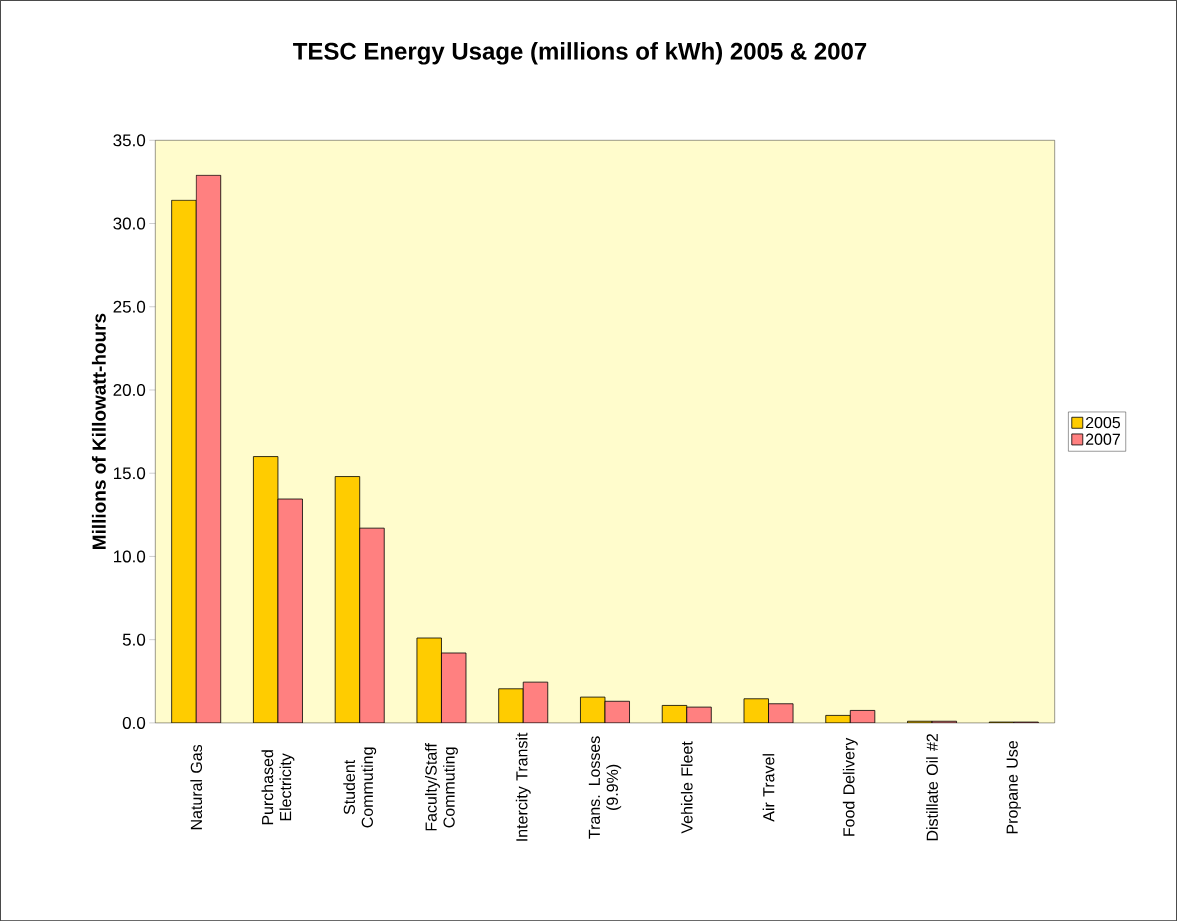 The width and height of the screenshot is (1177, 921). Describe the element at coordinates (850, 786) in the screenshot. I see `x-tick-label: Food Delivery` at that location.